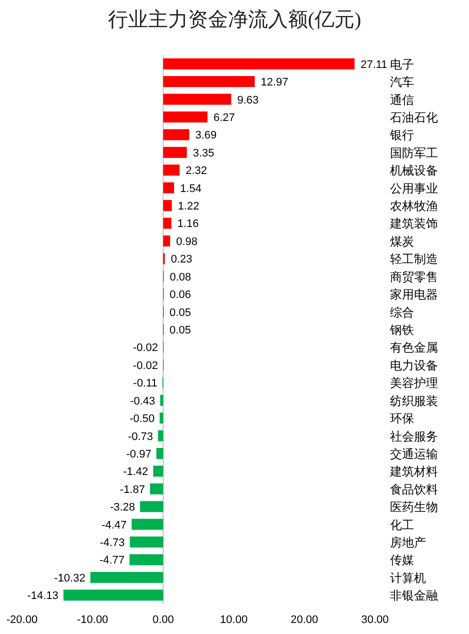  Describe the element at coordinates (414, 401) in the screenshot. I see `y-tick-label: 纺织服装` at that location.